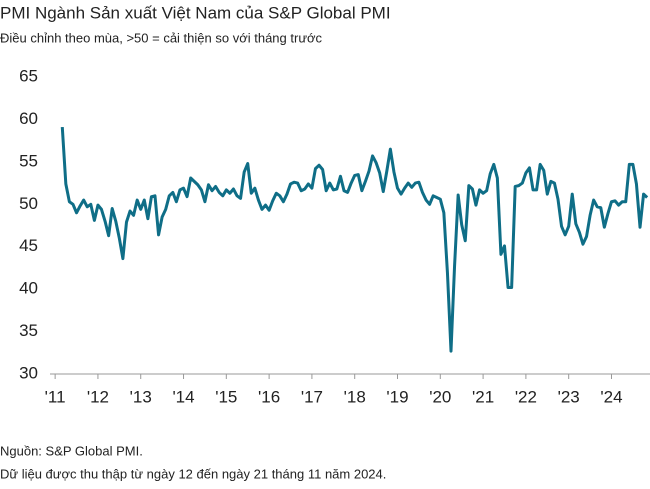 The image size is (650, 489). What do you see at coordinates (28, 75) in the screenshot?
I see `y-tick-label: 65` at bounding box center [28, 75].